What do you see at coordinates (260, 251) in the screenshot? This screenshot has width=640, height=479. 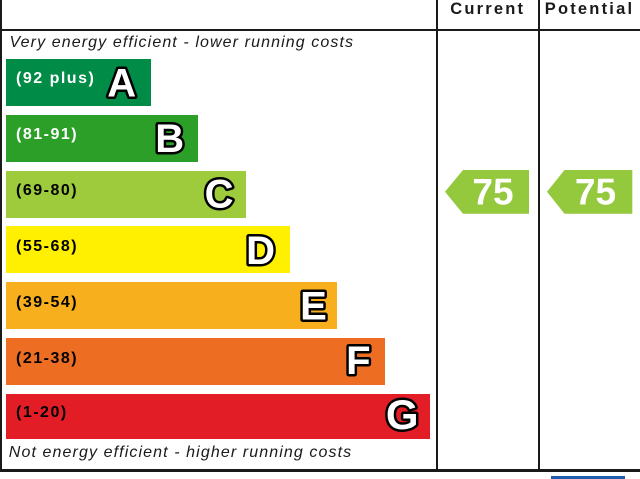 I see `svg-text: D` at bounding box center [260, 251].